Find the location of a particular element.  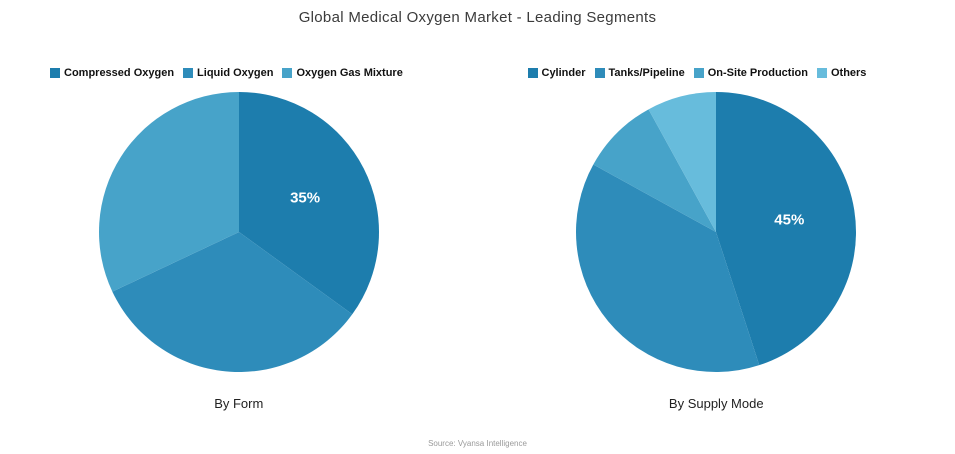

legend-label: Tanks/Pipeline is located at coordinates (646, 72).